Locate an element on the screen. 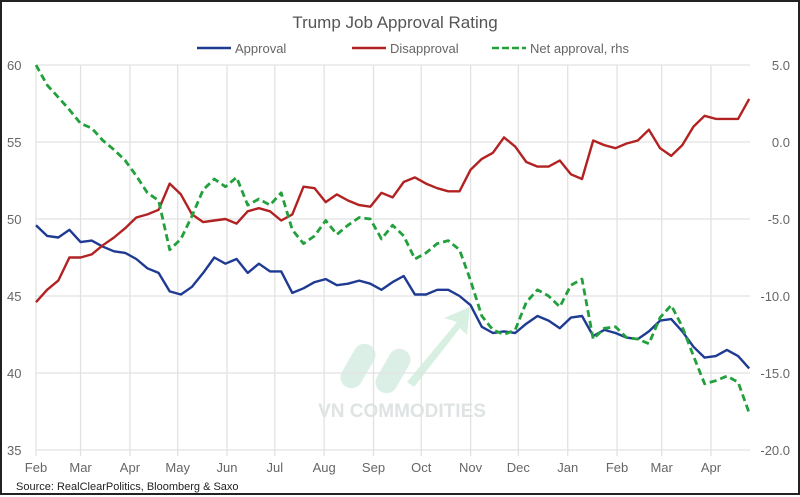 The height and width of the screenshot is (497, 800). y-right-tick-label: 5.0 is located at coordinates (781, 65).